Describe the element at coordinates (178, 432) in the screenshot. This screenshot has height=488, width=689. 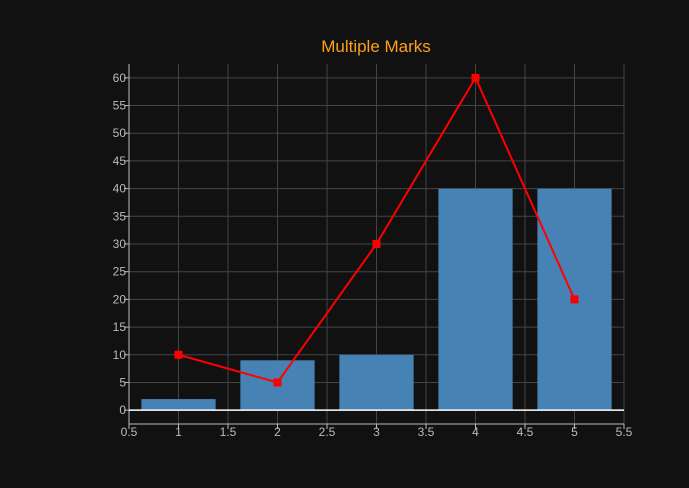
I see `x-tick-label: 1` at that location.